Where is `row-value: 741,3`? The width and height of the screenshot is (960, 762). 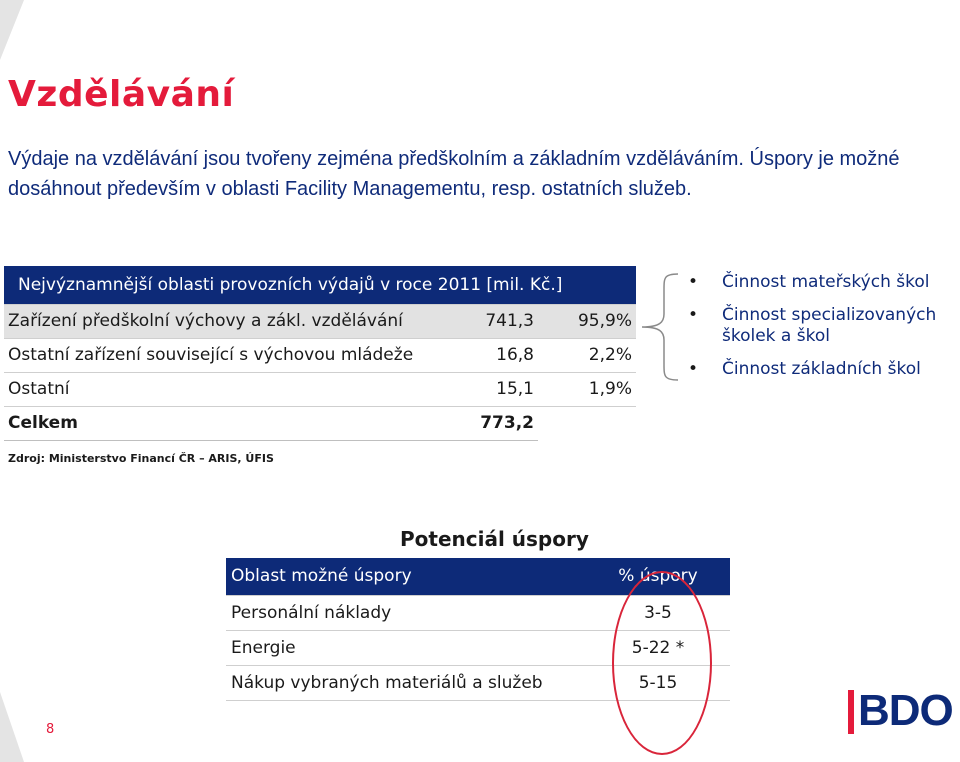
row-value: 741,3 is located at coordinates (500, 321).